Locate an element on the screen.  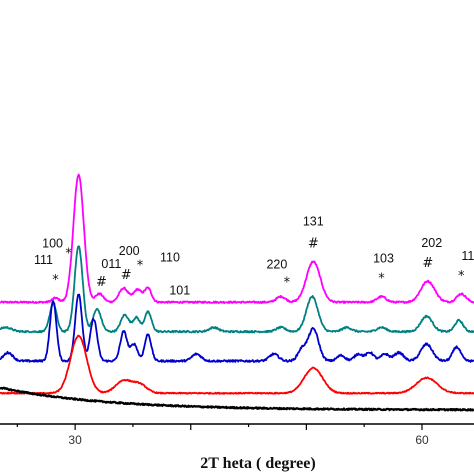
tick-layer: 30 60 is located at coordinates (222, 435).